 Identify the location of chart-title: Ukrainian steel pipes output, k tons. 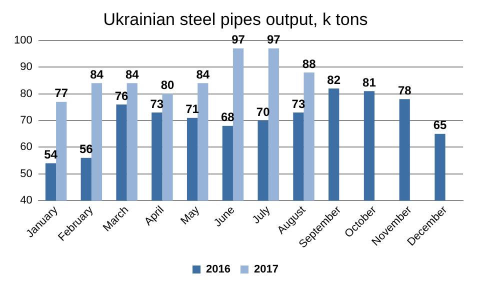
(235, 19).